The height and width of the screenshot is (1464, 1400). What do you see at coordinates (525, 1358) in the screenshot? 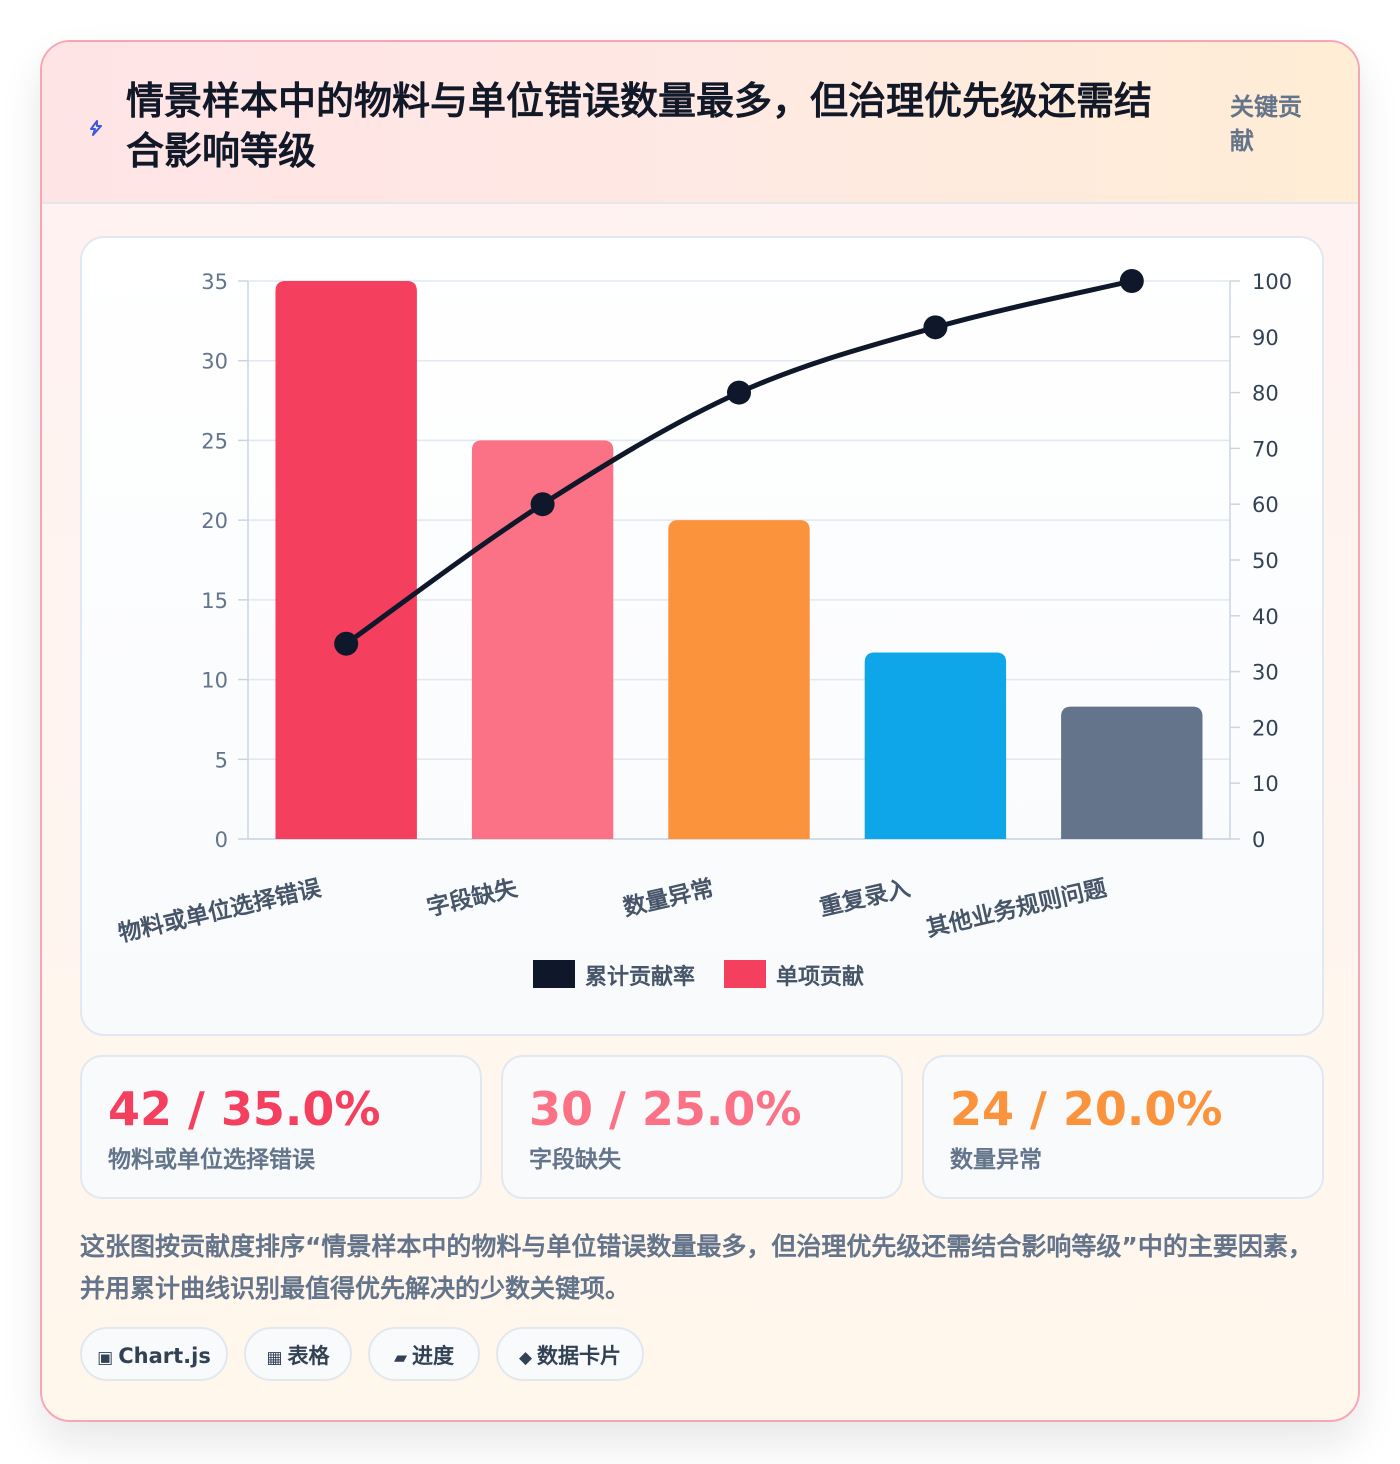
I see `card-icon: ◆` at bounding box center [525, 1358].